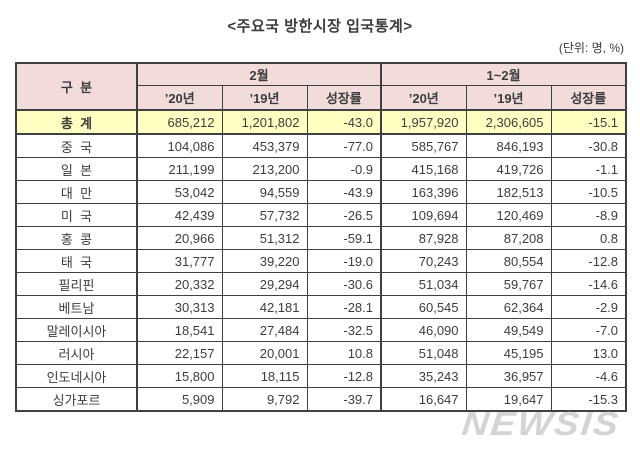 Image resolution: width=640 pixels, height=452 pixels. I want to click on sub-header-row: ’20년 ’19년 성장률 ’20년 ’19년 성장률, so click(321, 98).